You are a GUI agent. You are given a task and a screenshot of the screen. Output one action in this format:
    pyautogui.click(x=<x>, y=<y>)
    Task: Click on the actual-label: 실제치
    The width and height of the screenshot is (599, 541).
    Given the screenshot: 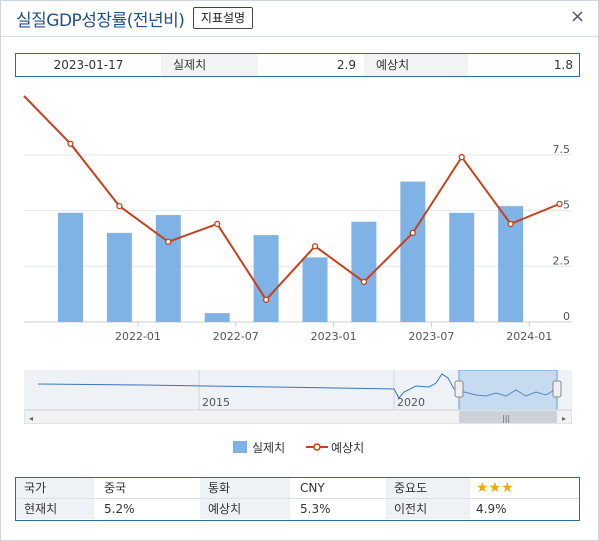 What is the action you would take?
    pyautogui.click(x=209, y=65)
    